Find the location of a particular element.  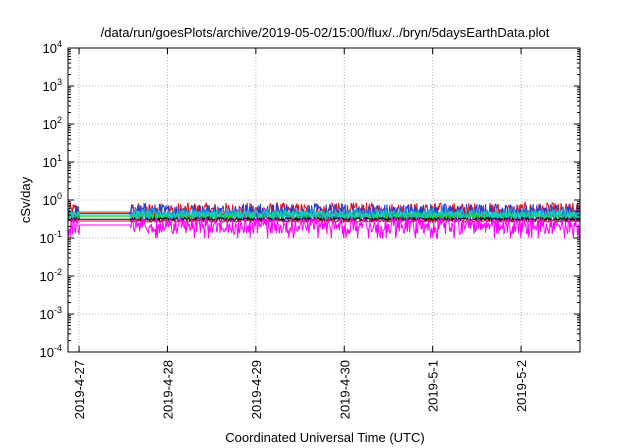

x-axis-label: Coordinated Universal Time (UTC) is located at coordinates (324, 437).